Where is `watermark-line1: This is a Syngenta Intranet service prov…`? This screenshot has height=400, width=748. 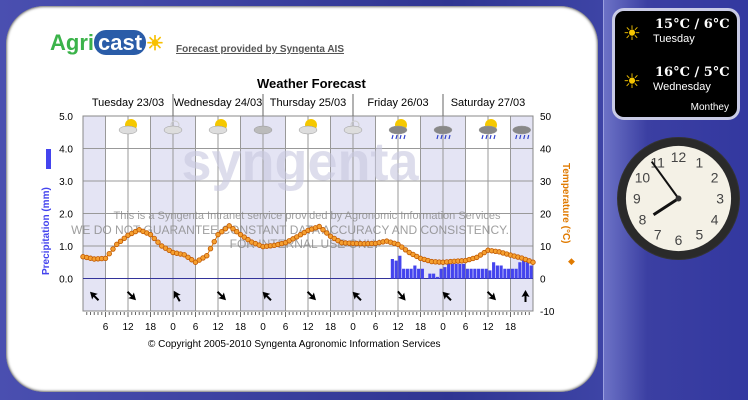
watermark-line1: This is a Syngenta Intranet service prov… is located at coordinates (307, 216).